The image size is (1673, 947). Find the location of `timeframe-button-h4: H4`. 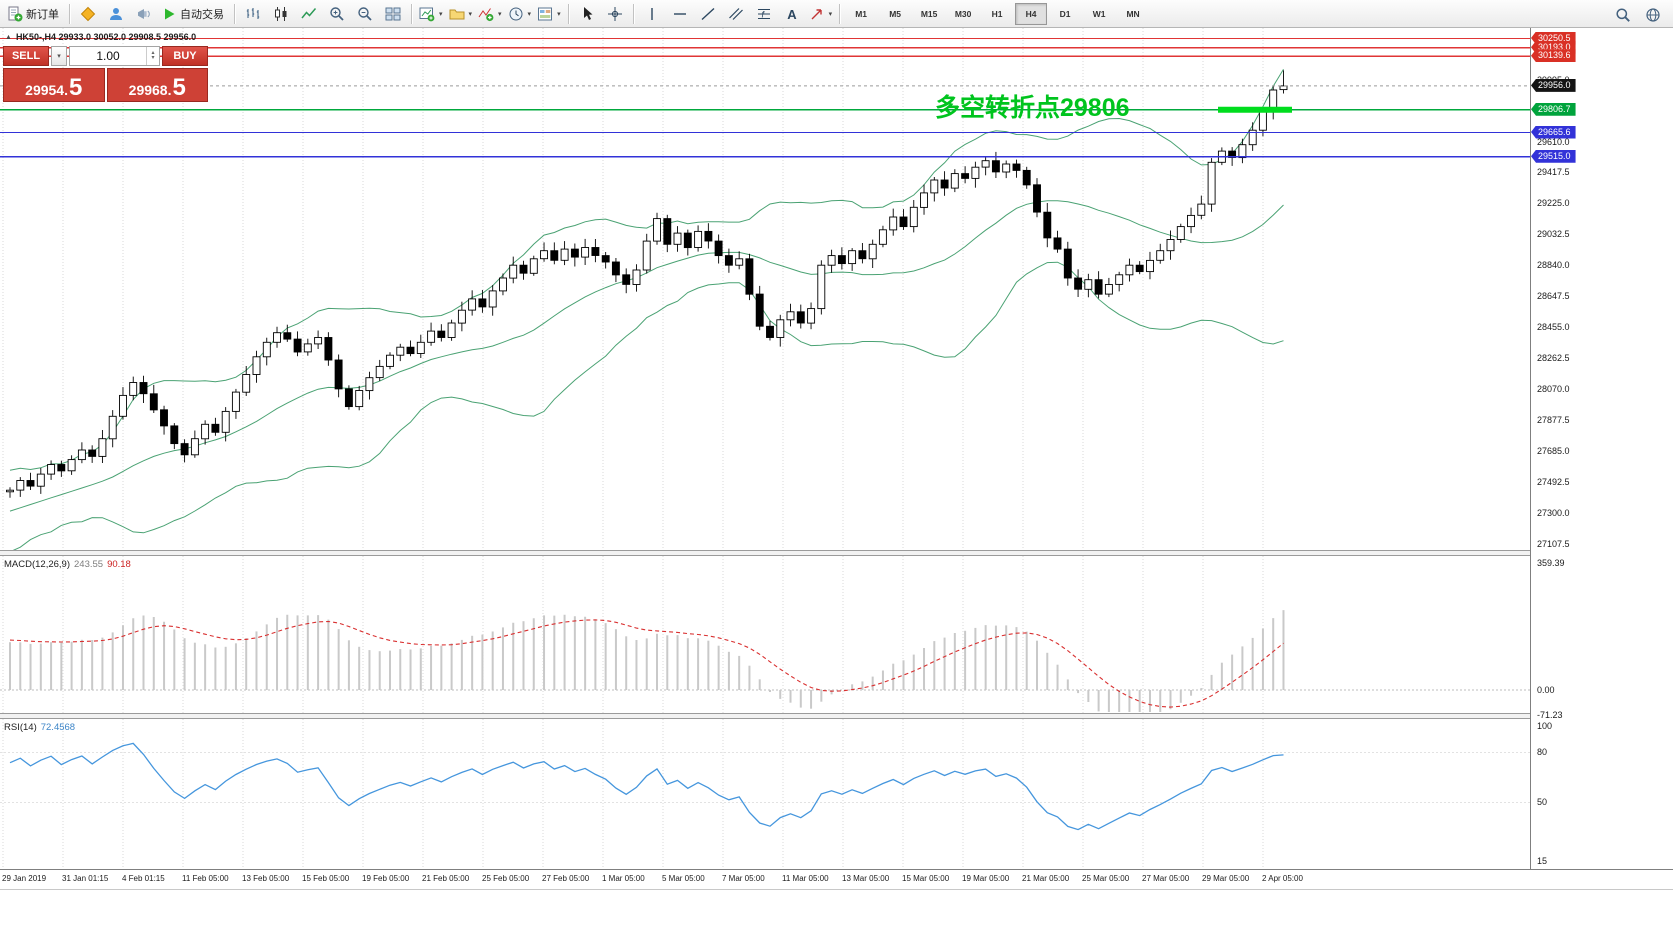

timeframe-button-h4: H4 is located at coordinates (1031, 13).